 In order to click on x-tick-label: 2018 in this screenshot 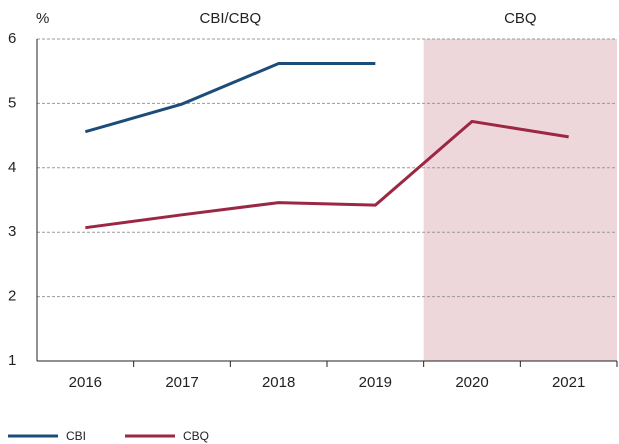, I will do `click(278, 382)`.